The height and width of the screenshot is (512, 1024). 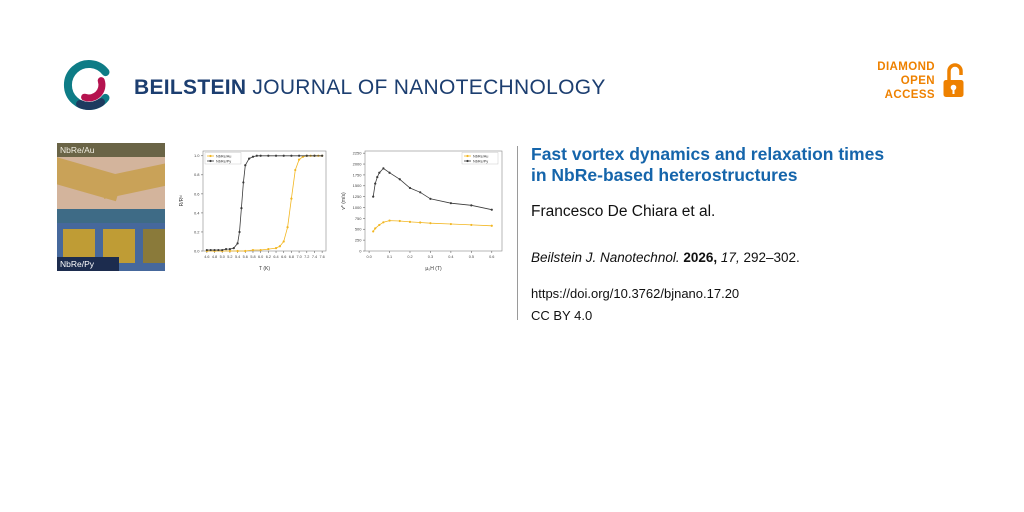 I want to click on svg-text: 5.0, so click(x=222, y=257).